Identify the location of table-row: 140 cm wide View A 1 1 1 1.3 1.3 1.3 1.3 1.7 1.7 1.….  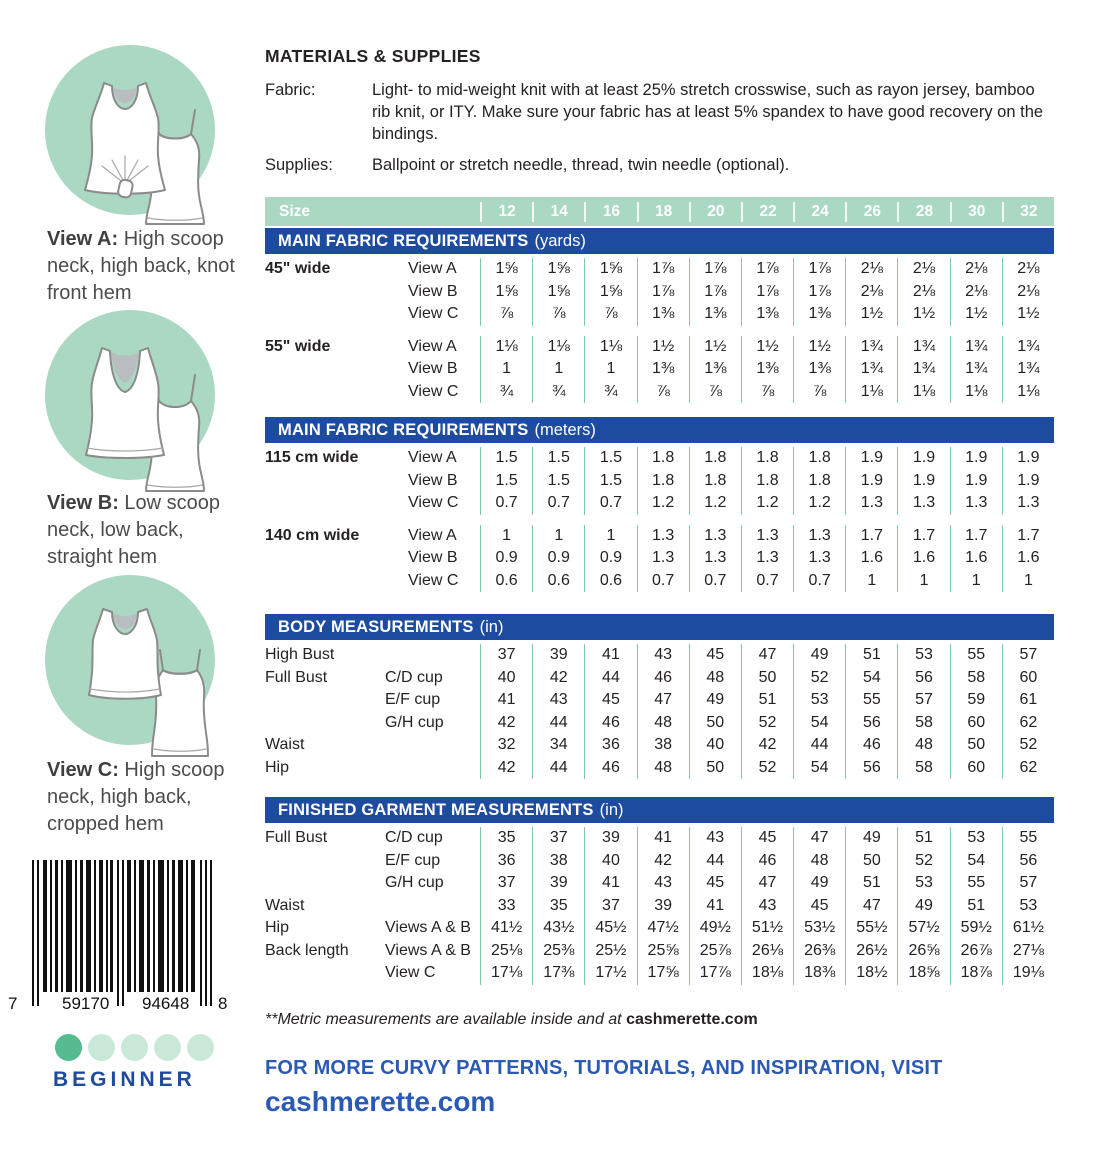
(659, 535).